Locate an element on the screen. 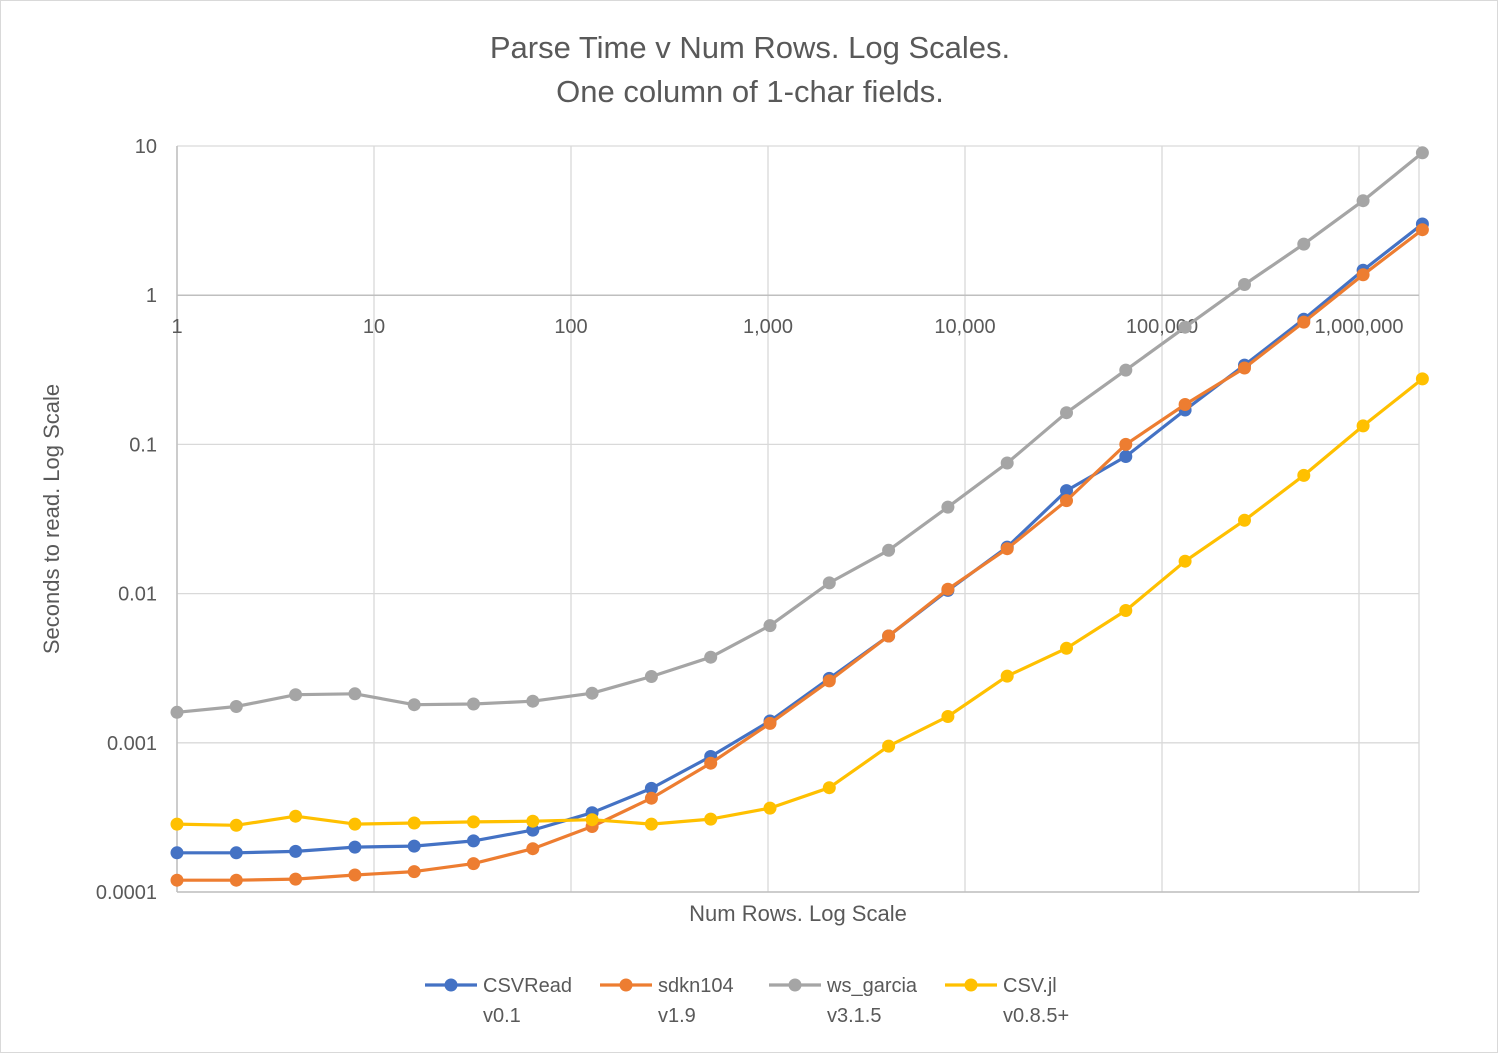 The height and width of the screenshot is (1054, 1498). legend-item: ws_garcia v3.1.5 is located at coordinates (843, 1001).